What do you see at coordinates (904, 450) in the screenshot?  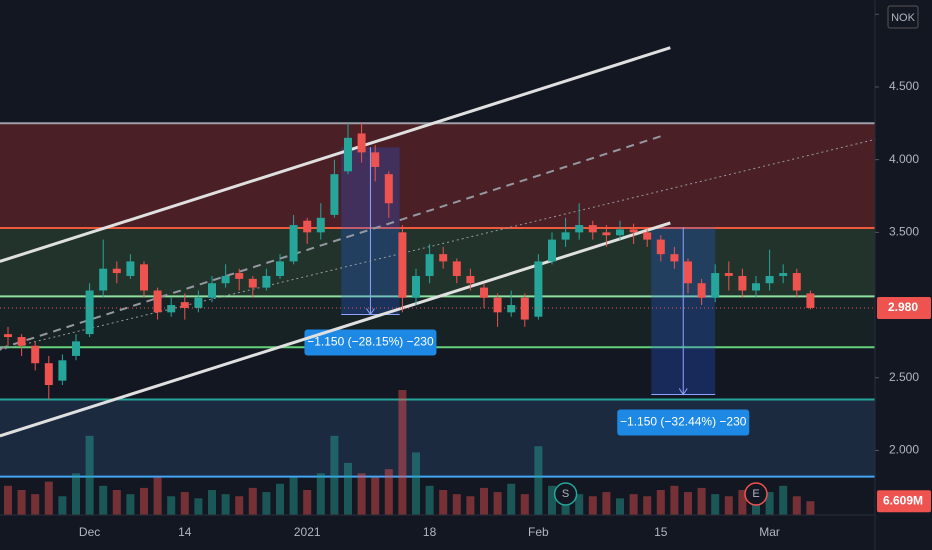 I see `y-tick-label: 2.000` at bounding box center [904, 450].